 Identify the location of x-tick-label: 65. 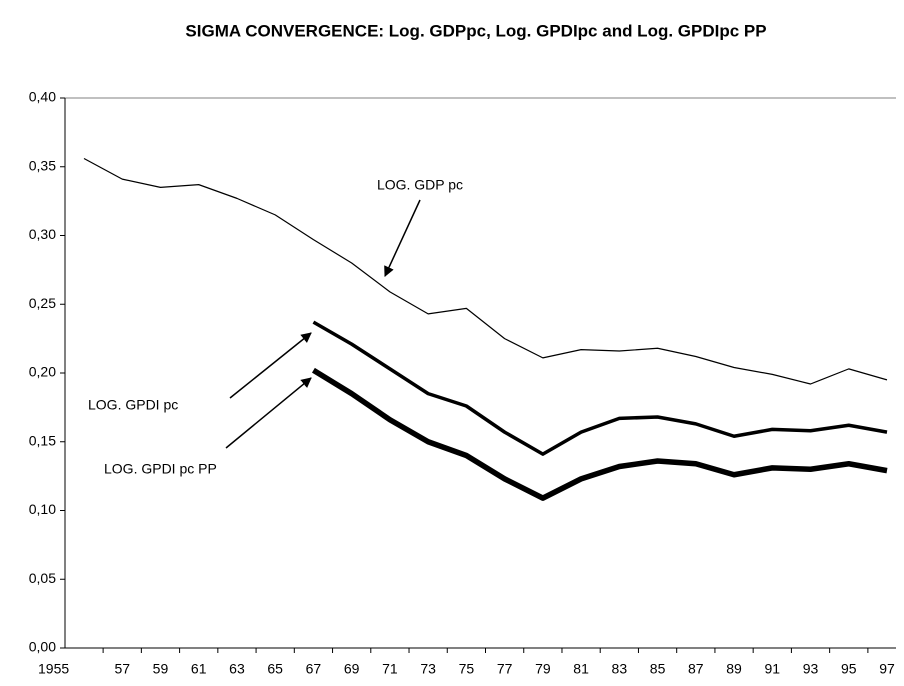
(275, 669).